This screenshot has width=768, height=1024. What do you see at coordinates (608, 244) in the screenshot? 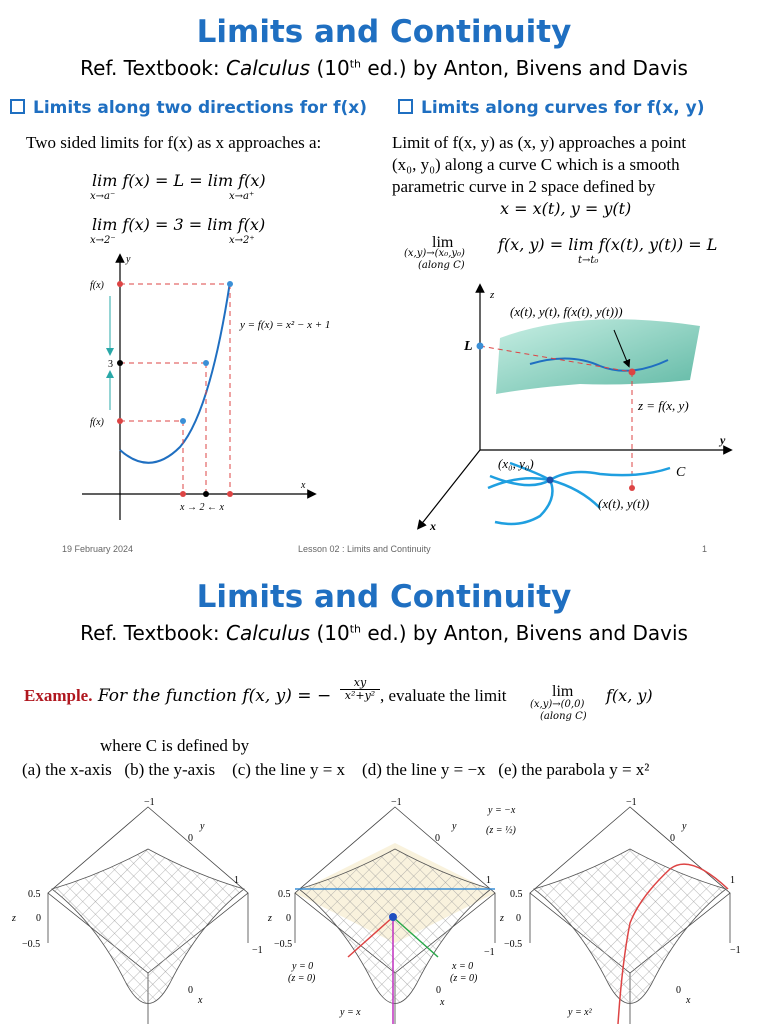
I see `eq3-body: f(x, y) = lim f(x(t), y(t)) = L` at bounding box center [608, 244].